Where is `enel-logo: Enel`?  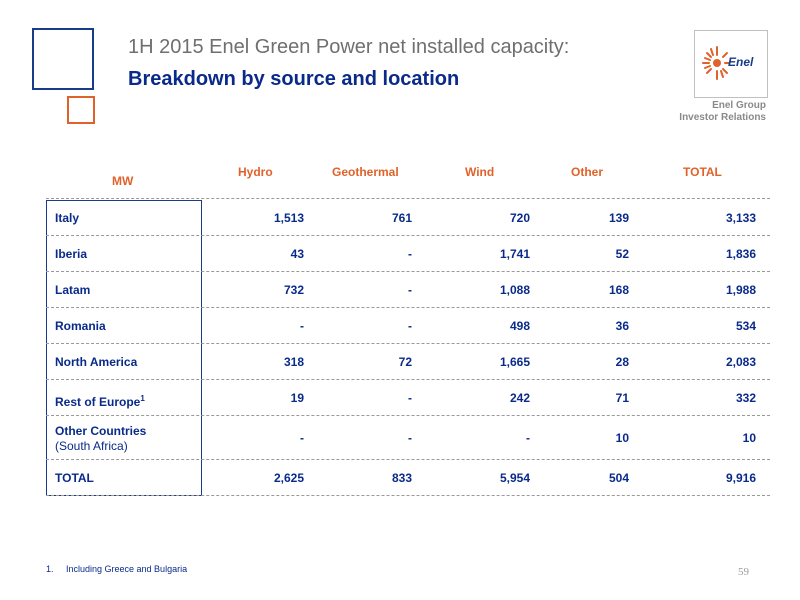 enel-logo: Enel is located at coordinates (731, 64).